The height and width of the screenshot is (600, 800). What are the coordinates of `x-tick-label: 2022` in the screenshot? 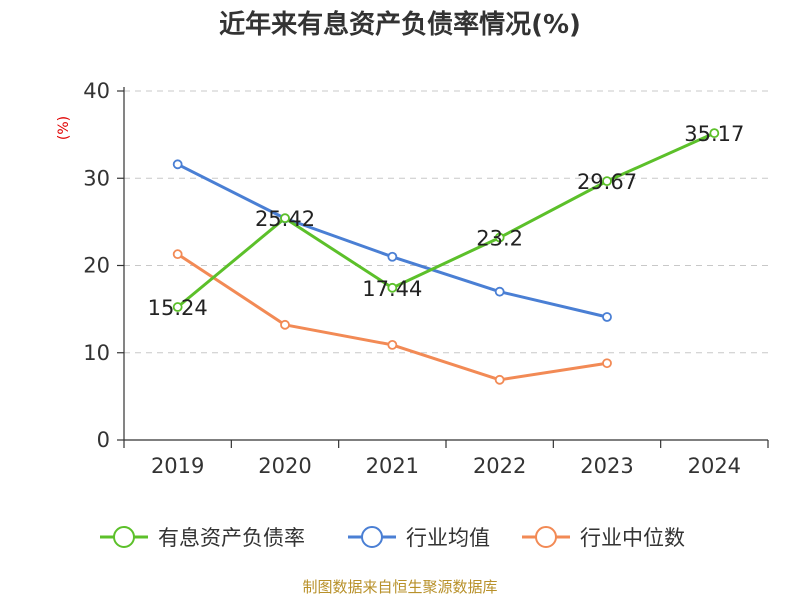 It's located at (499, 466).